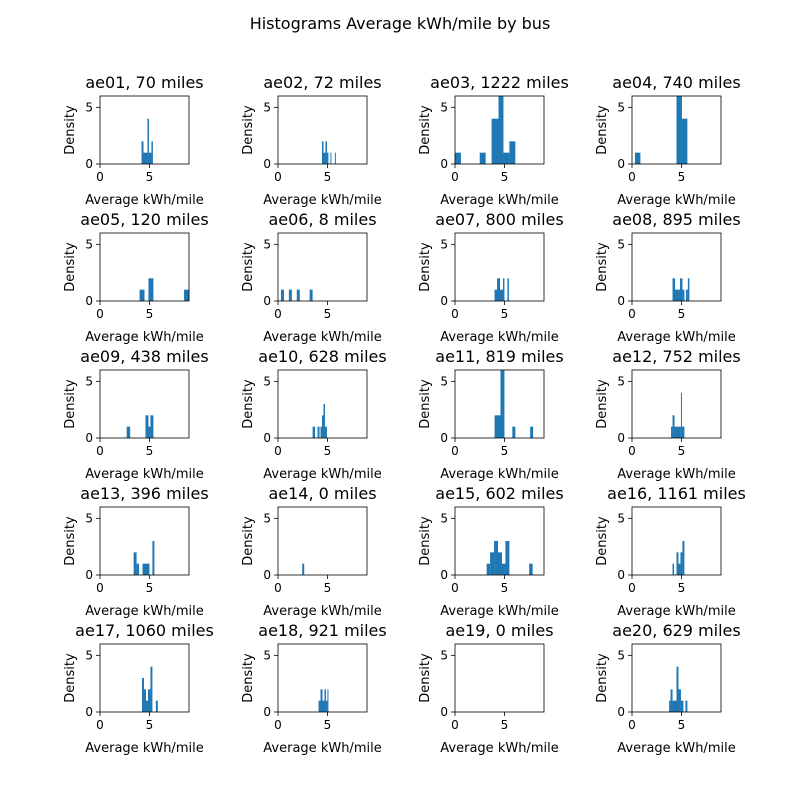 The width and height of the screenshot is (800, 800). Describe the element at coordinates (144, 630) in the screenshot. I see `subplot-title: ae17, 1060 miles` at that location.